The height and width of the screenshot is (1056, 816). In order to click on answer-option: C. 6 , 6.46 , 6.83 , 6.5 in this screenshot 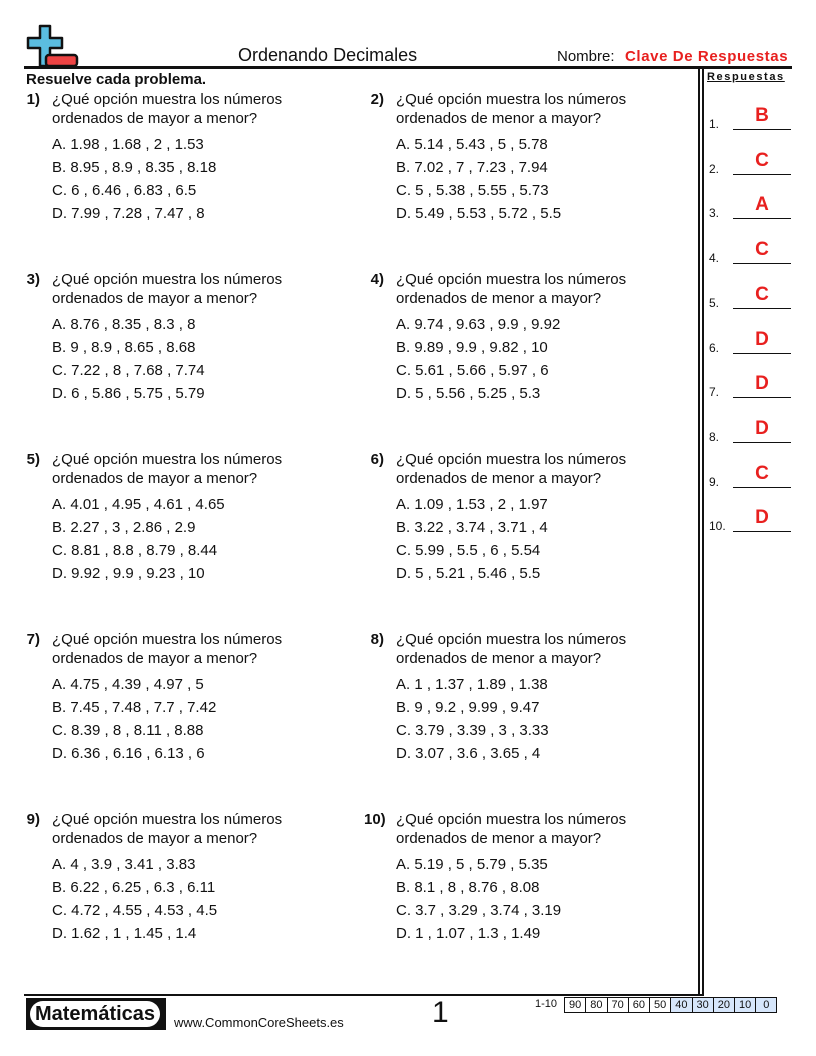, I will do `click(124, 190)`.